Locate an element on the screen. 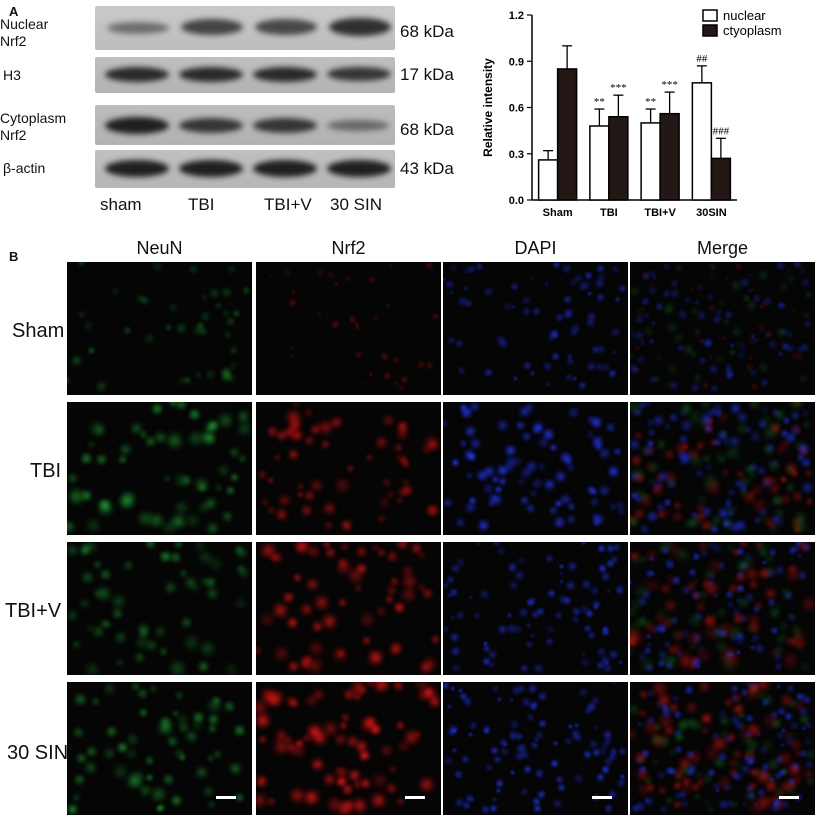 This screenshot has height=823, width=817. blot-label-line: β-actin is located at coordinates (24, 168).